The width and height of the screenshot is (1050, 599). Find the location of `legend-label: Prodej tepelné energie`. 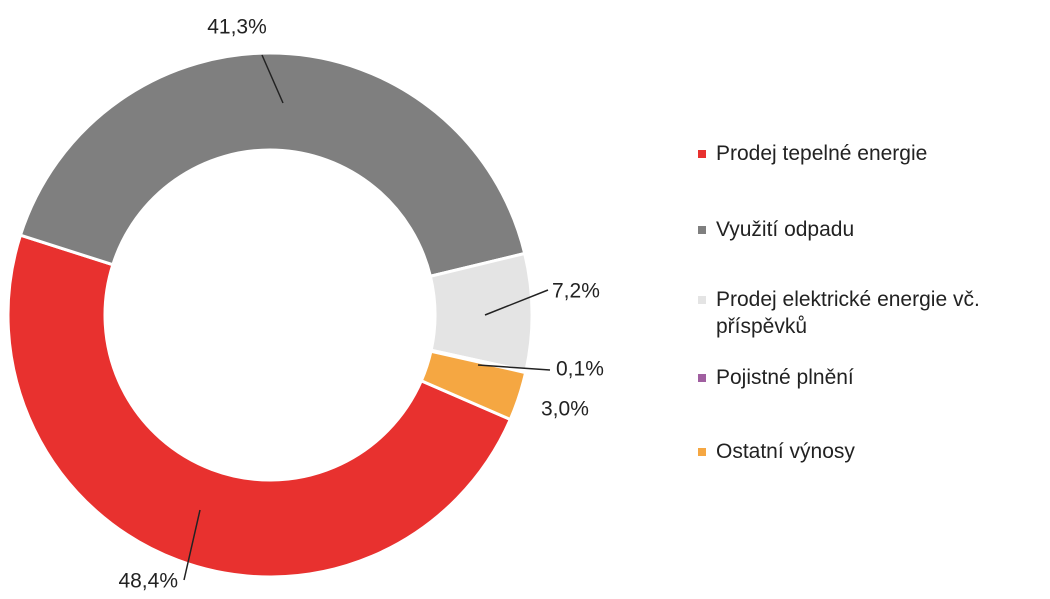

legend-label: Prodej tepelné energie is located at coordinates (822, 153).